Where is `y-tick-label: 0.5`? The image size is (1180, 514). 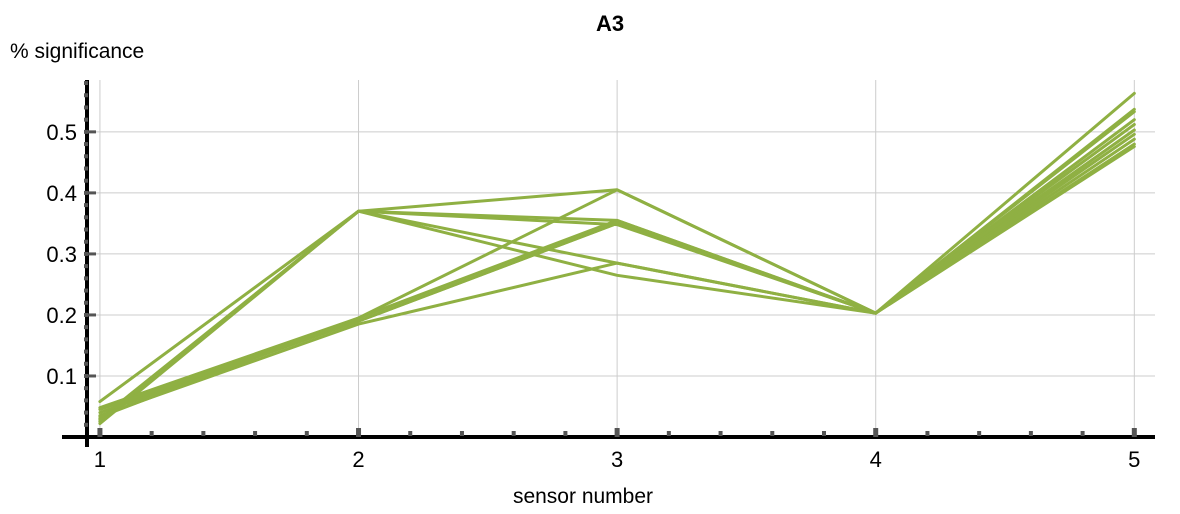
y-tick-label: 0.5 is located at coordinates (61, 132).